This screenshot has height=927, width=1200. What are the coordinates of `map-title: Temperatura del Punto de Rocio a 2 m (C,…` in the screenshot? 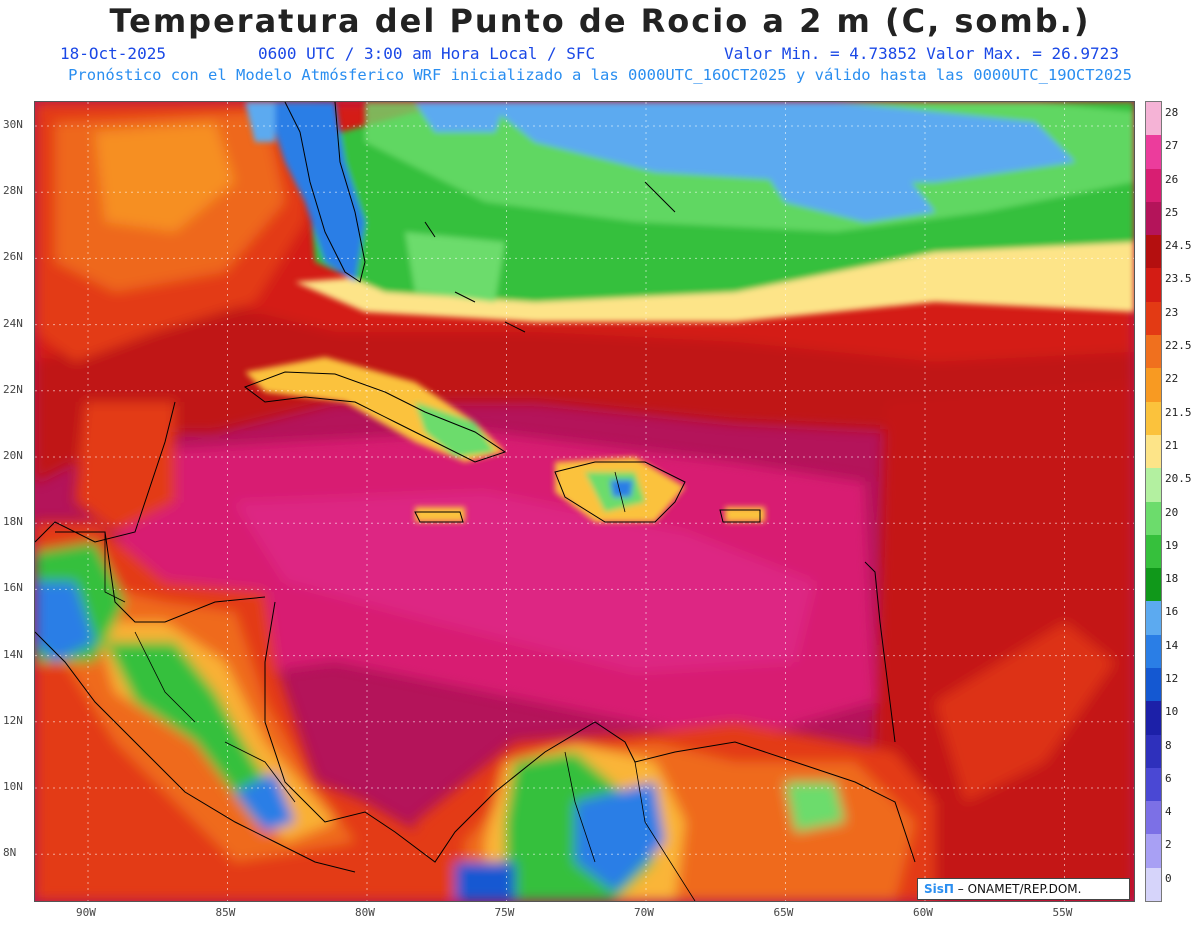 It's located at (600, 21).